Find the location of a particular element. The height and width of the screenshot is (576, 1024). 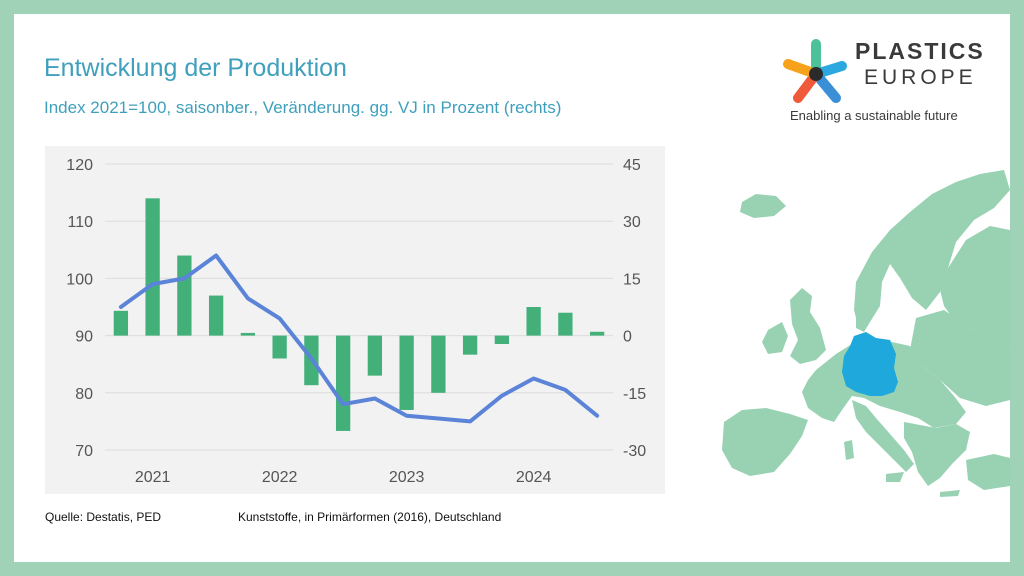

y-right-tick-label: 15 is located at coordinates (632, 279).